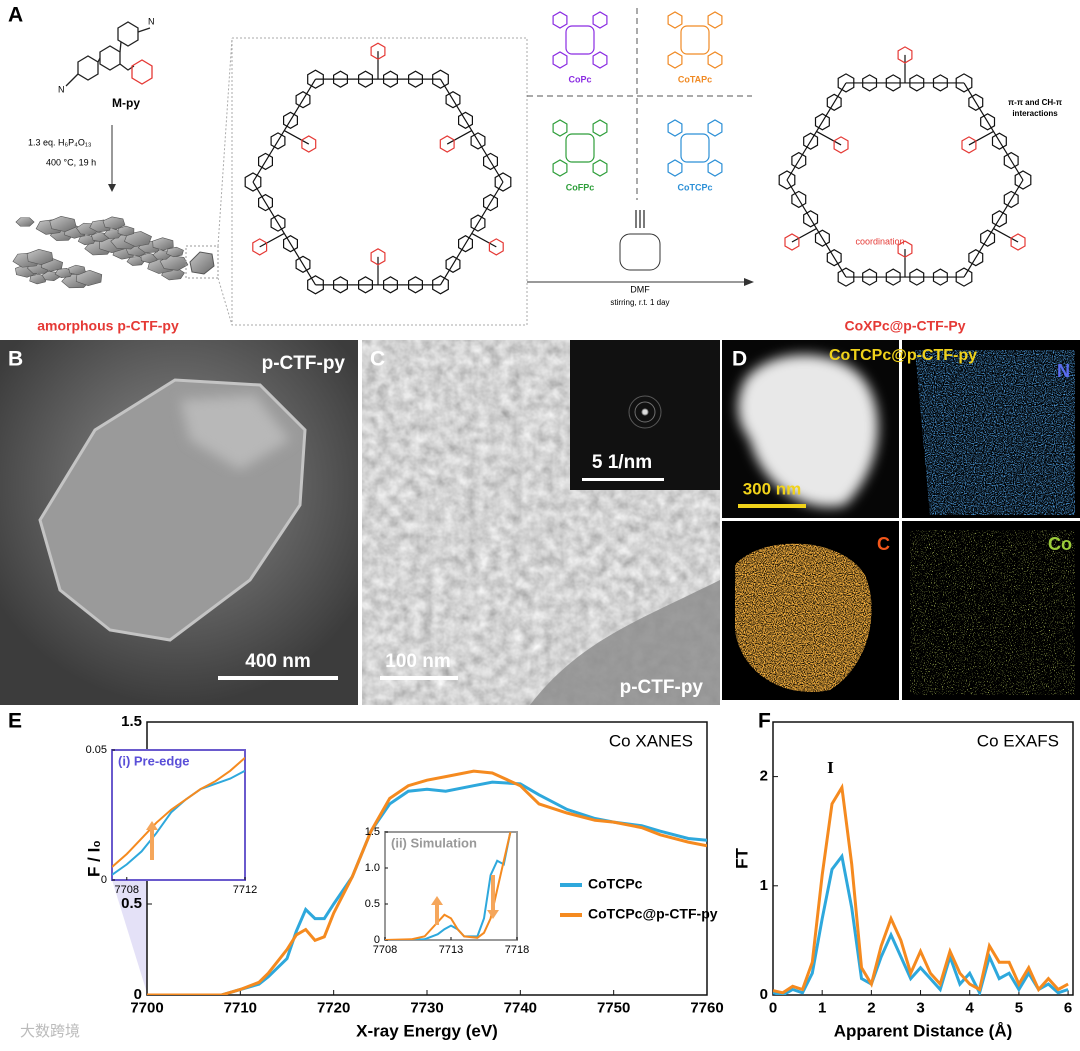  Describe the element at coordinates (995, 432) in the screenshot. I see `n-signal` at that location.